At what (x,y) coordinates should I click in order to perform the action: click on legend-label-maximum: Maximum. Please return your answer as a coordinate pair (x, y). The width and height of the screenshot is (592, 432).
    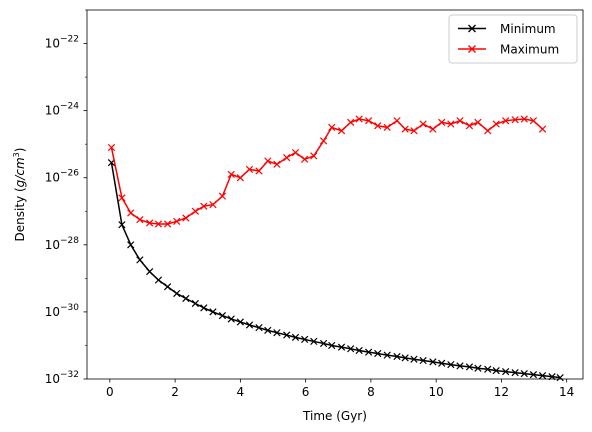
    Looking at the image, I should click on (529, 50).